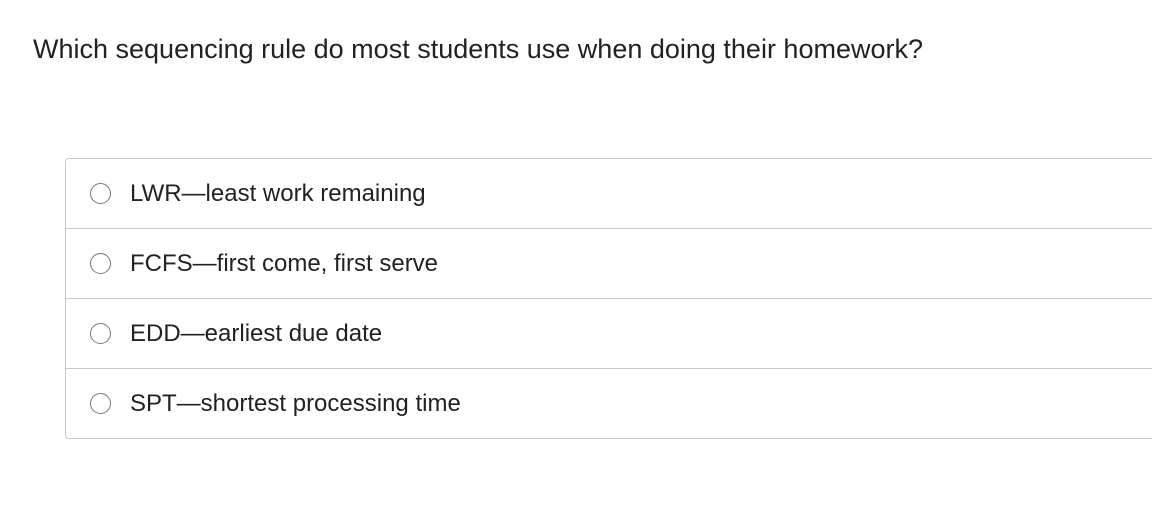  What do you see at coordinates (609, 263) in the screenshot?
I see `option-fcfs: FCFS—first come, first serve` at bounding box center [609, 263].